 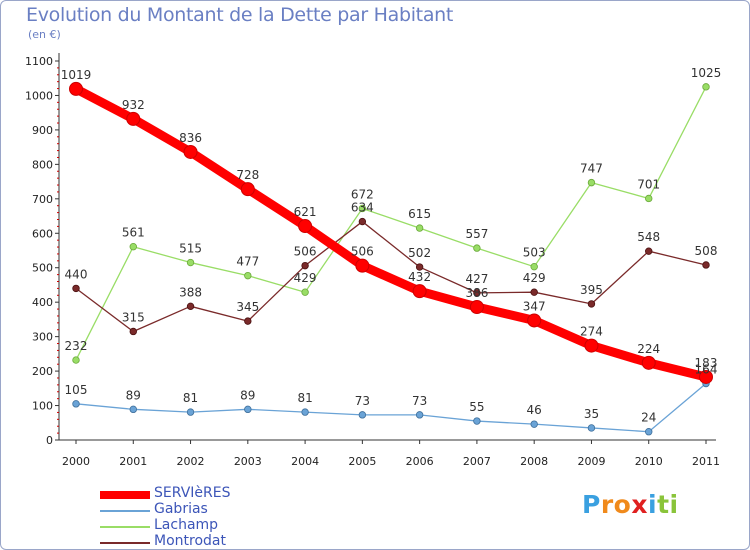 What do you see at coordinates (76, 461) in the screenshot?
I see `x-tick-label: 2000` at bounding box center [76, 461].